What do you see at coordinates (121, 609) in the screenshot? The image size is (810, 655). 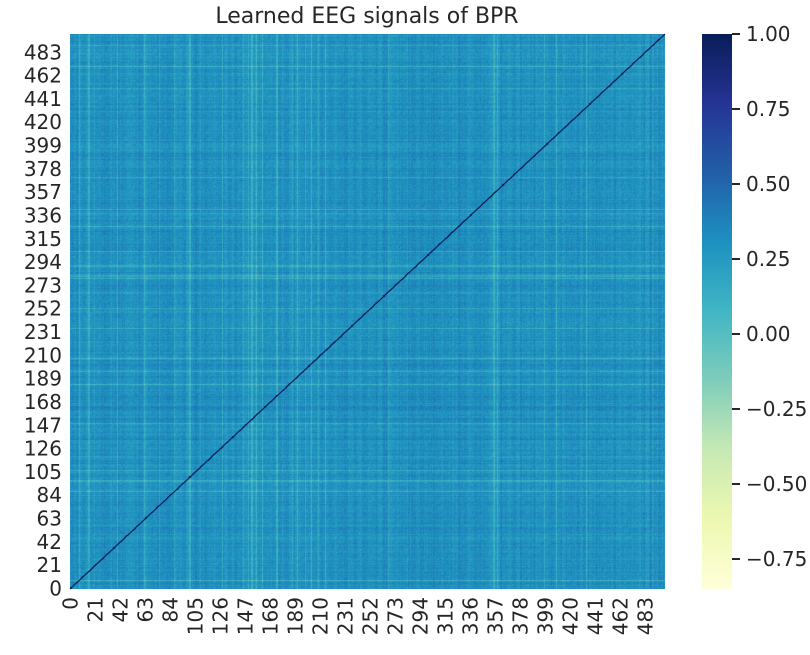 I see `x-tick-label: 42` at bounding box center [121, 609].